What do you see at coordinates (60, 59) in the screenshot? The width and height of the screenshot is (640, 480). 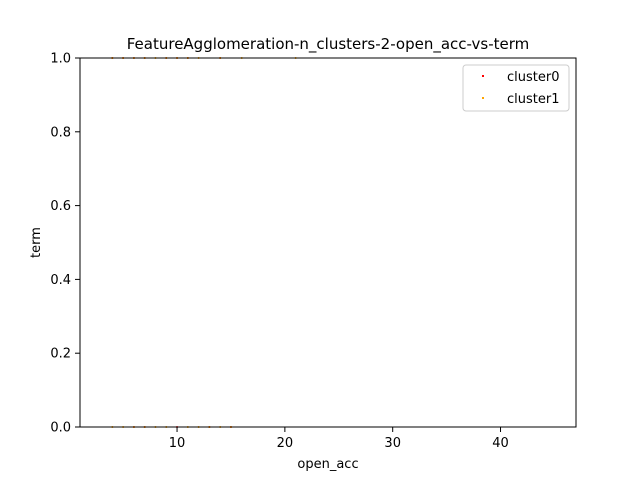 I see `y-tick-label-5: 1.0` at bounding box center [60, 59].